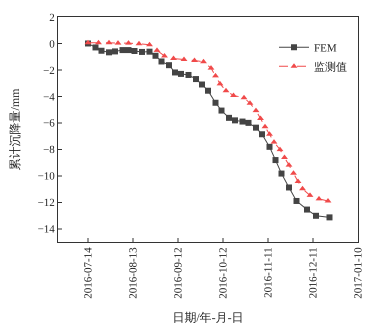  I want to click on x-tick-label: 2016-11-11, so click(268, 272).